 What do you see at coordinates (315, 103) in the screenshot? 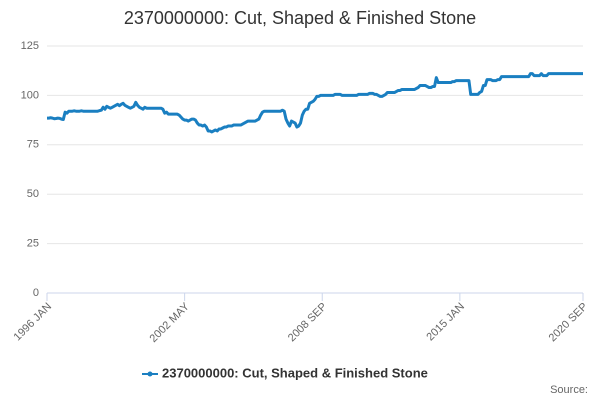
I see `series-line` at bounding box center [315, 103].